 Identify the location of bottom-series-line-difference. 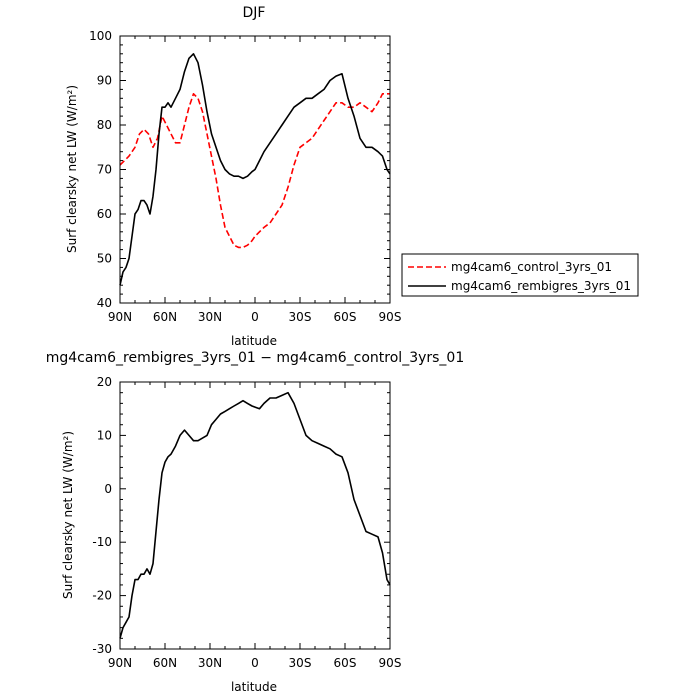
(255, 515).